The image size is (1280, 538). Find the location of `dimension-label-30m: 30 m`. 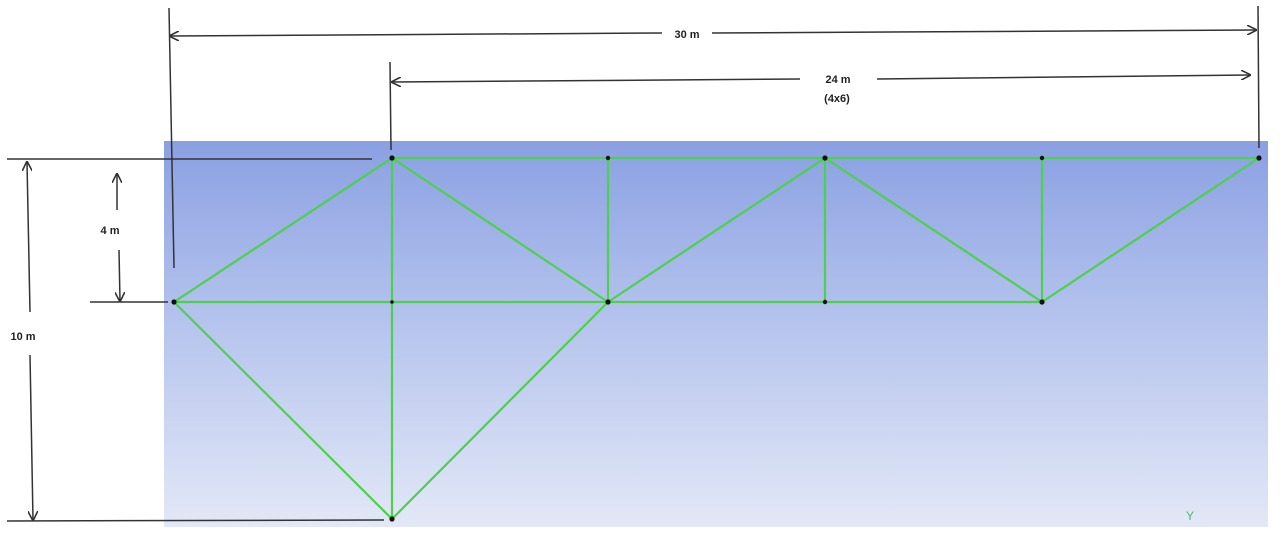

dimension-label-30m: 30 m is located at coordinates (686, 35).